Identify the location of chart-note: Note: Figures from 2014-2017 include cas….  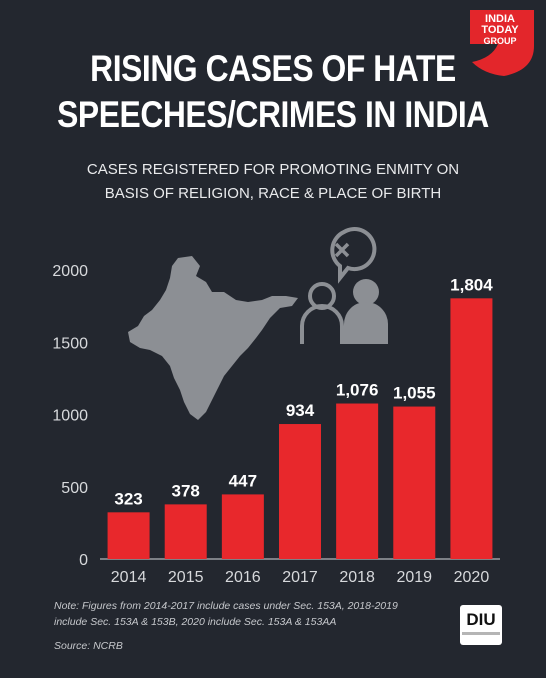
(254, 614).